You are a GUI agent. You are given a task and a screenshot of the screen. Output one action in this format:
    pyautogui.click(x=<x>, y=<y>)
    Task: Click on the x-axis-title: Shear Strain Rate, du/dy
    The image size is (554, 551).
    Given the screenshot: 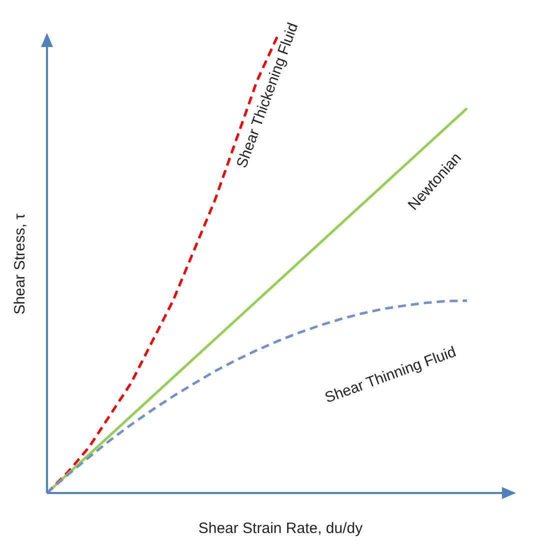 What is the action you would take?
    pyautogui.click(x=281, y=528)
    